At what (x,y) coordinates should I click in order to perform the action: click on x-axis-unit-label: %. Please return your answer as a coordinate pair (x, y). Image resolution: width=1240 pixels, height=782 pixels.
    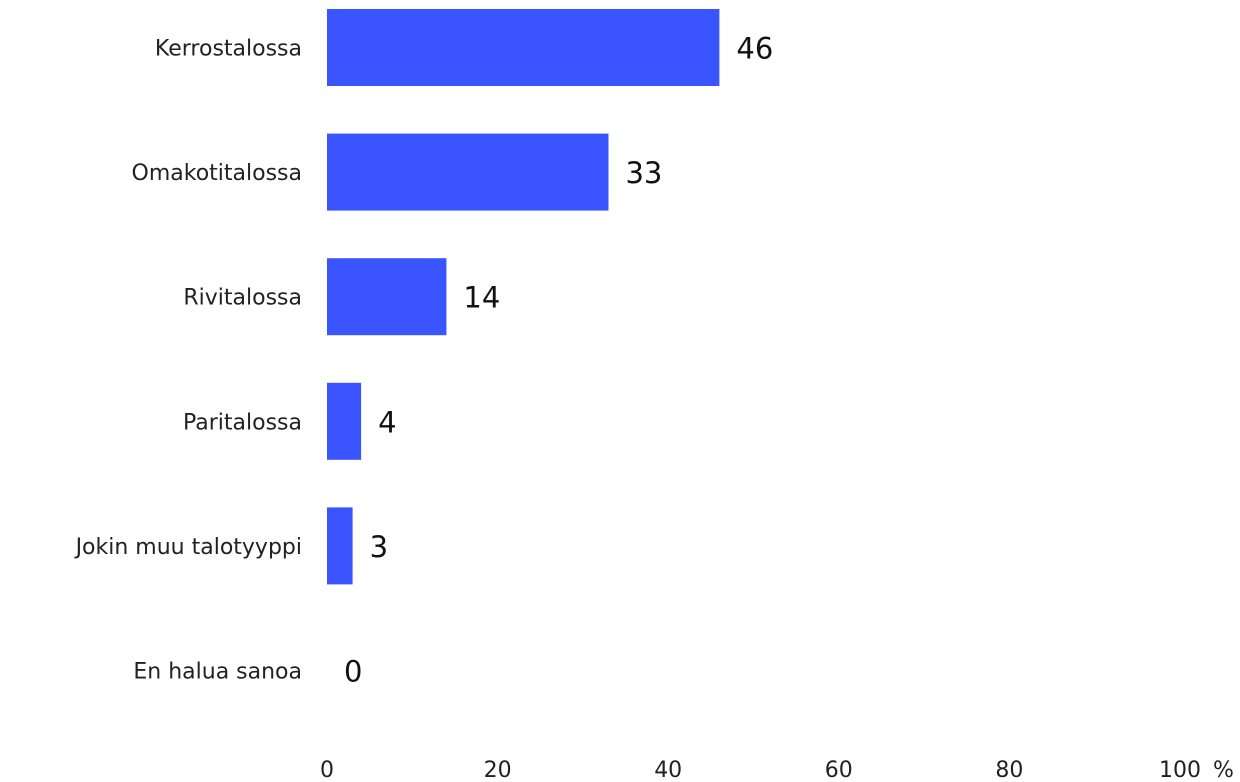
    Looking at the image, I should click on (1223, 770).